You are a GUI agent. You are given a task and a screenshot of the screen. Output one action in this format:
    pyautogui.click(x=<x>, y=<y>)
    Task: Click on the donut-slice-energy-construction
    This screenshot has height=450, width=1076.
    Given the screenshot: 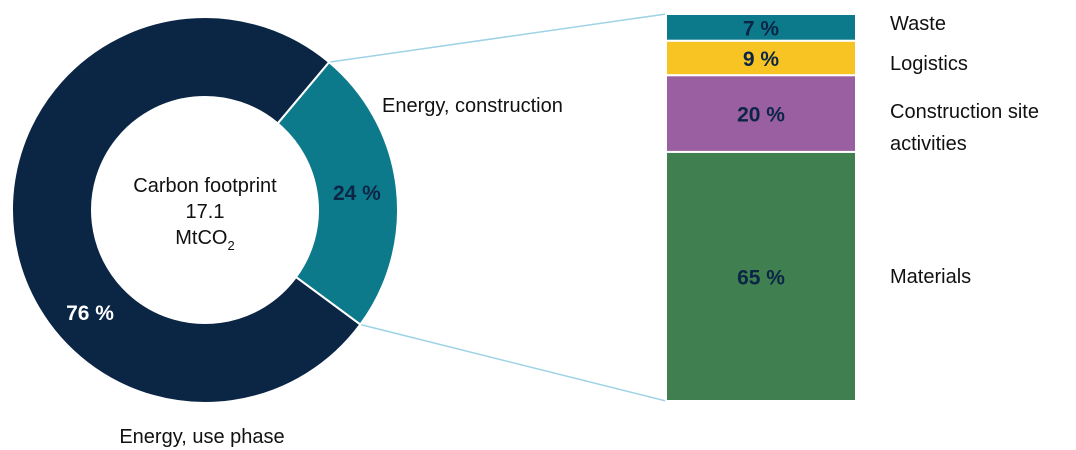 What is the action you would take?
    pyautogui.click(x=337, y=193)
    